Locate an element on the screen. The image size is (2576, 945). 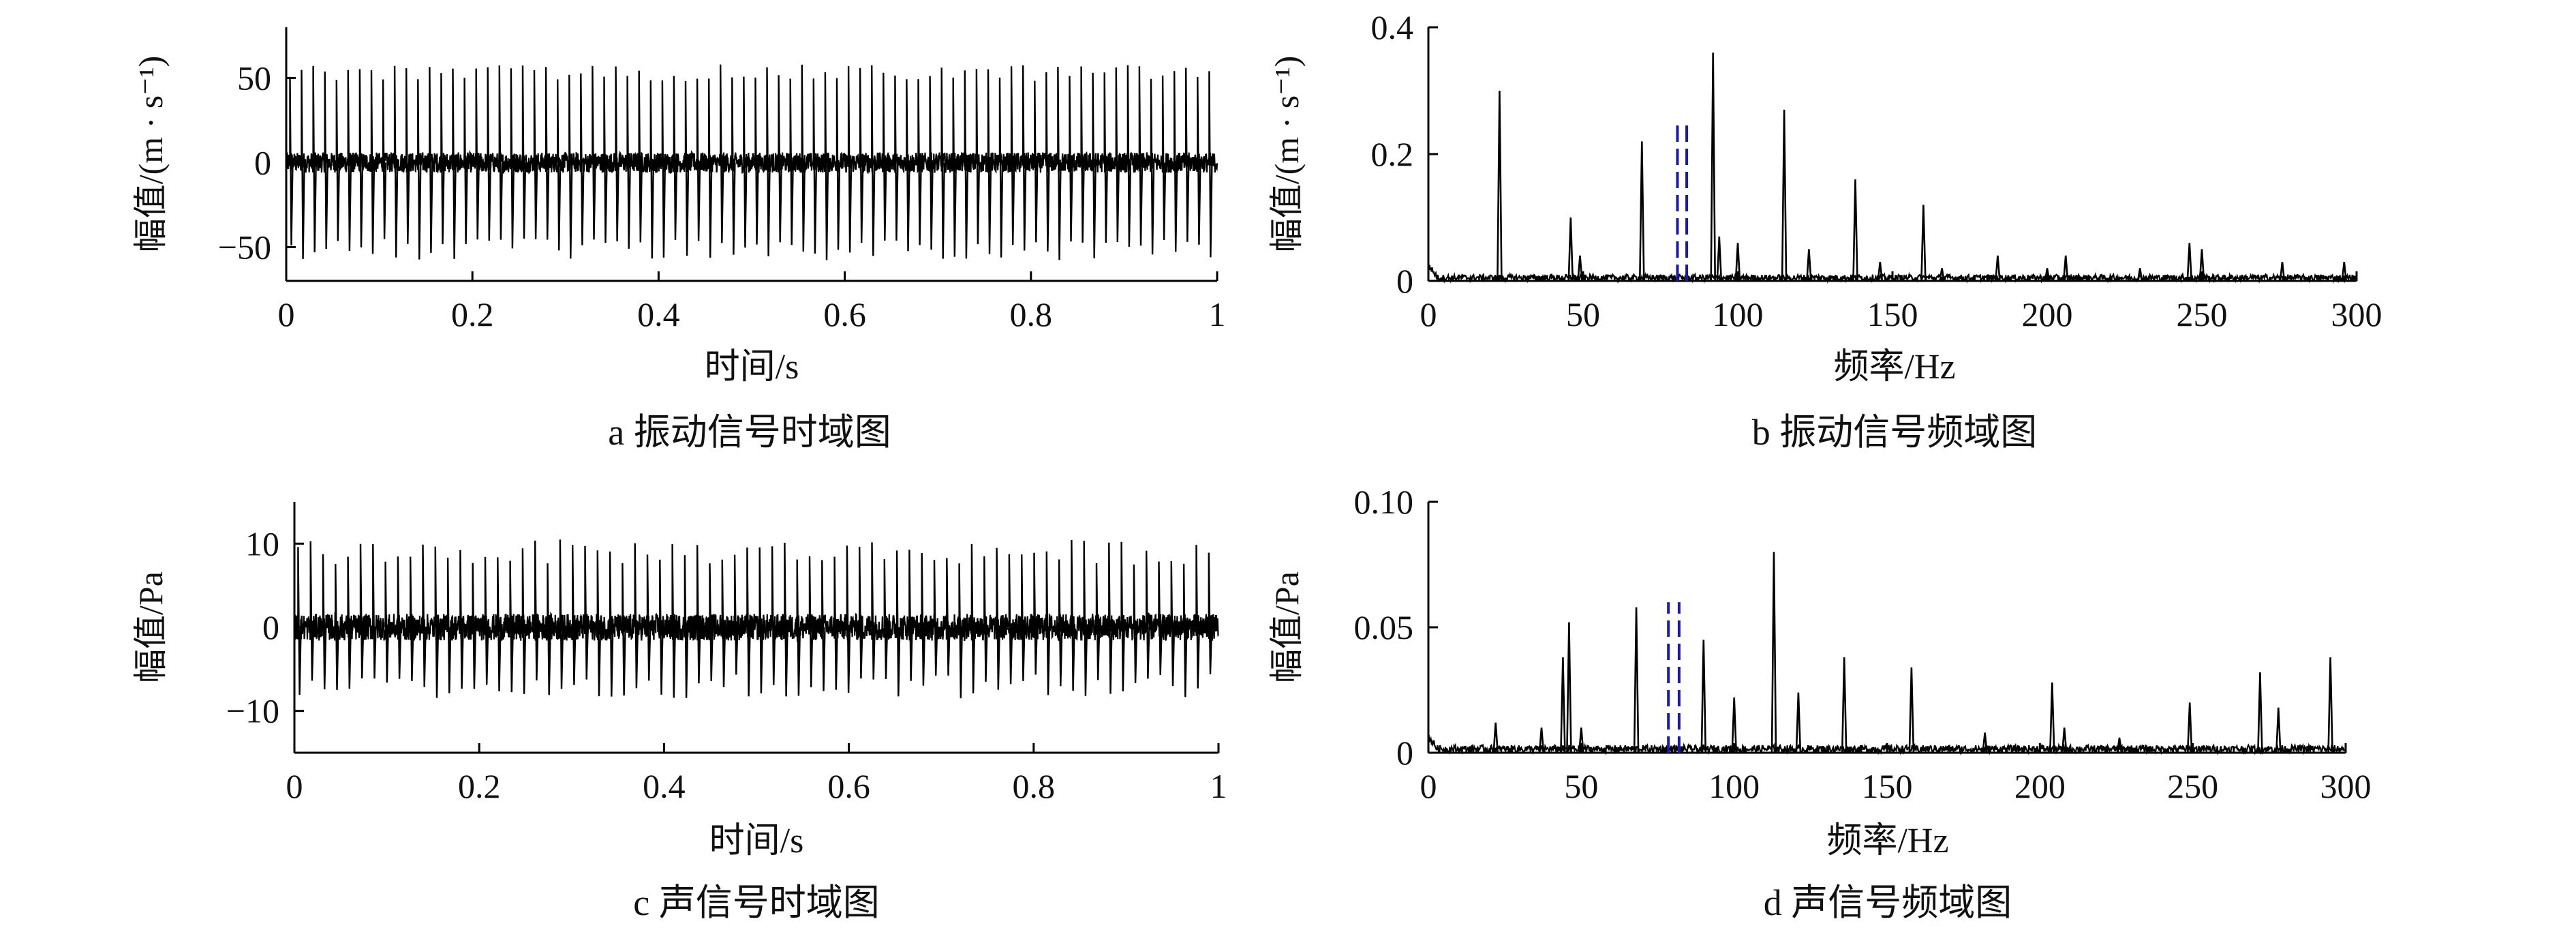
panel-c-noise-trace is located at coordinates (756, 627).